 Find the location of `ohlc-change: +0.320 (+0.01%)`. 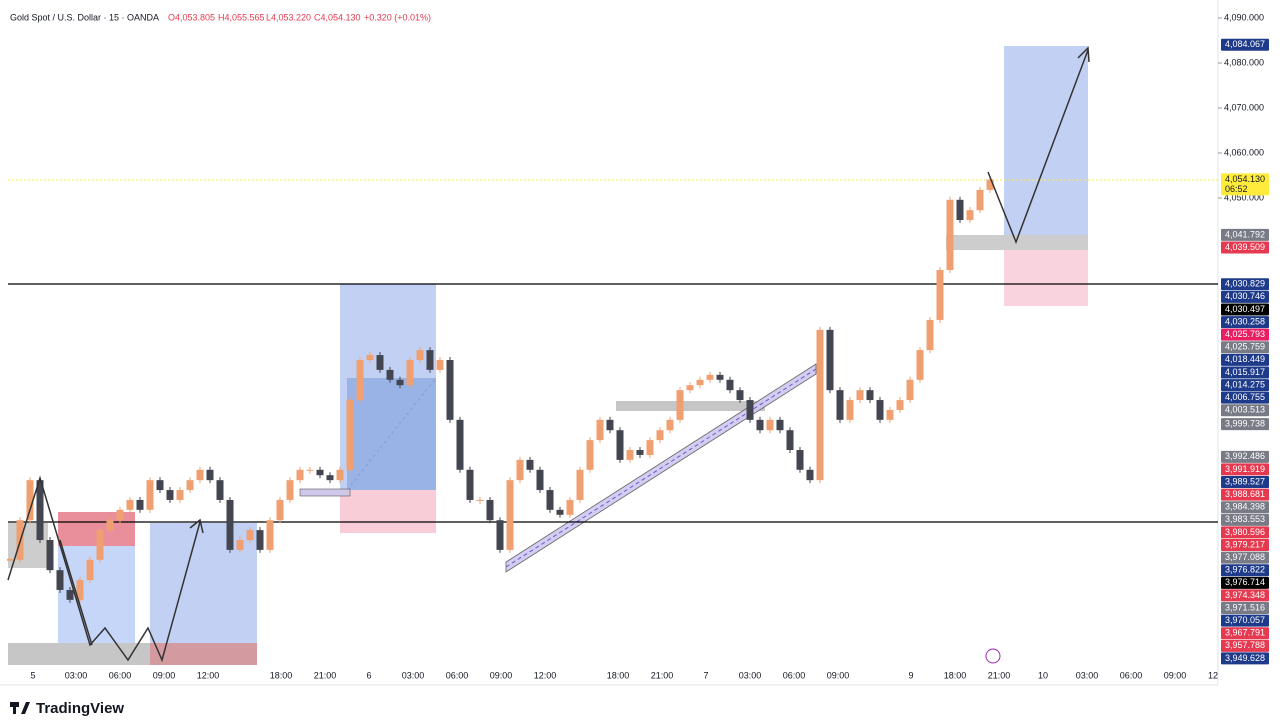

ohlc-change: +0.320 (+0.01%) is located at coordinates (397, 17).